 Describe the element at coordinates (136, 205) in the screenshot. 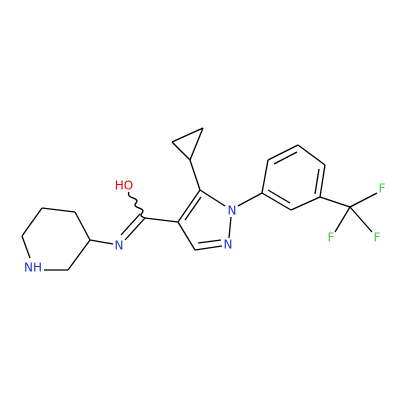

I see `wavy-bond` at that location.